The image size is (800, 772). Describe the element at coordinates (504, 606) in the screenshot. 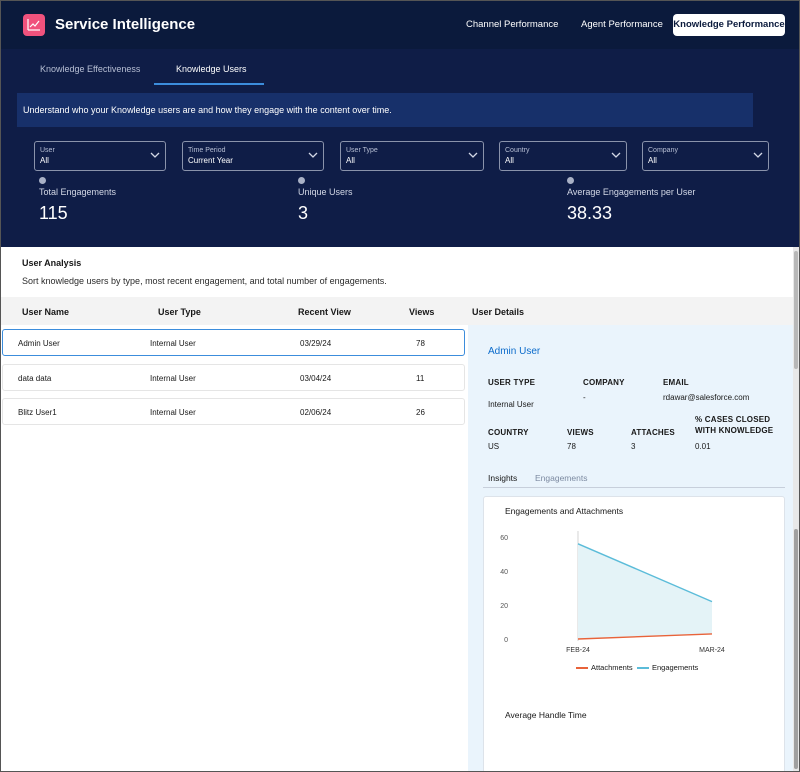

I see `y-tick-label: 20` at that location.